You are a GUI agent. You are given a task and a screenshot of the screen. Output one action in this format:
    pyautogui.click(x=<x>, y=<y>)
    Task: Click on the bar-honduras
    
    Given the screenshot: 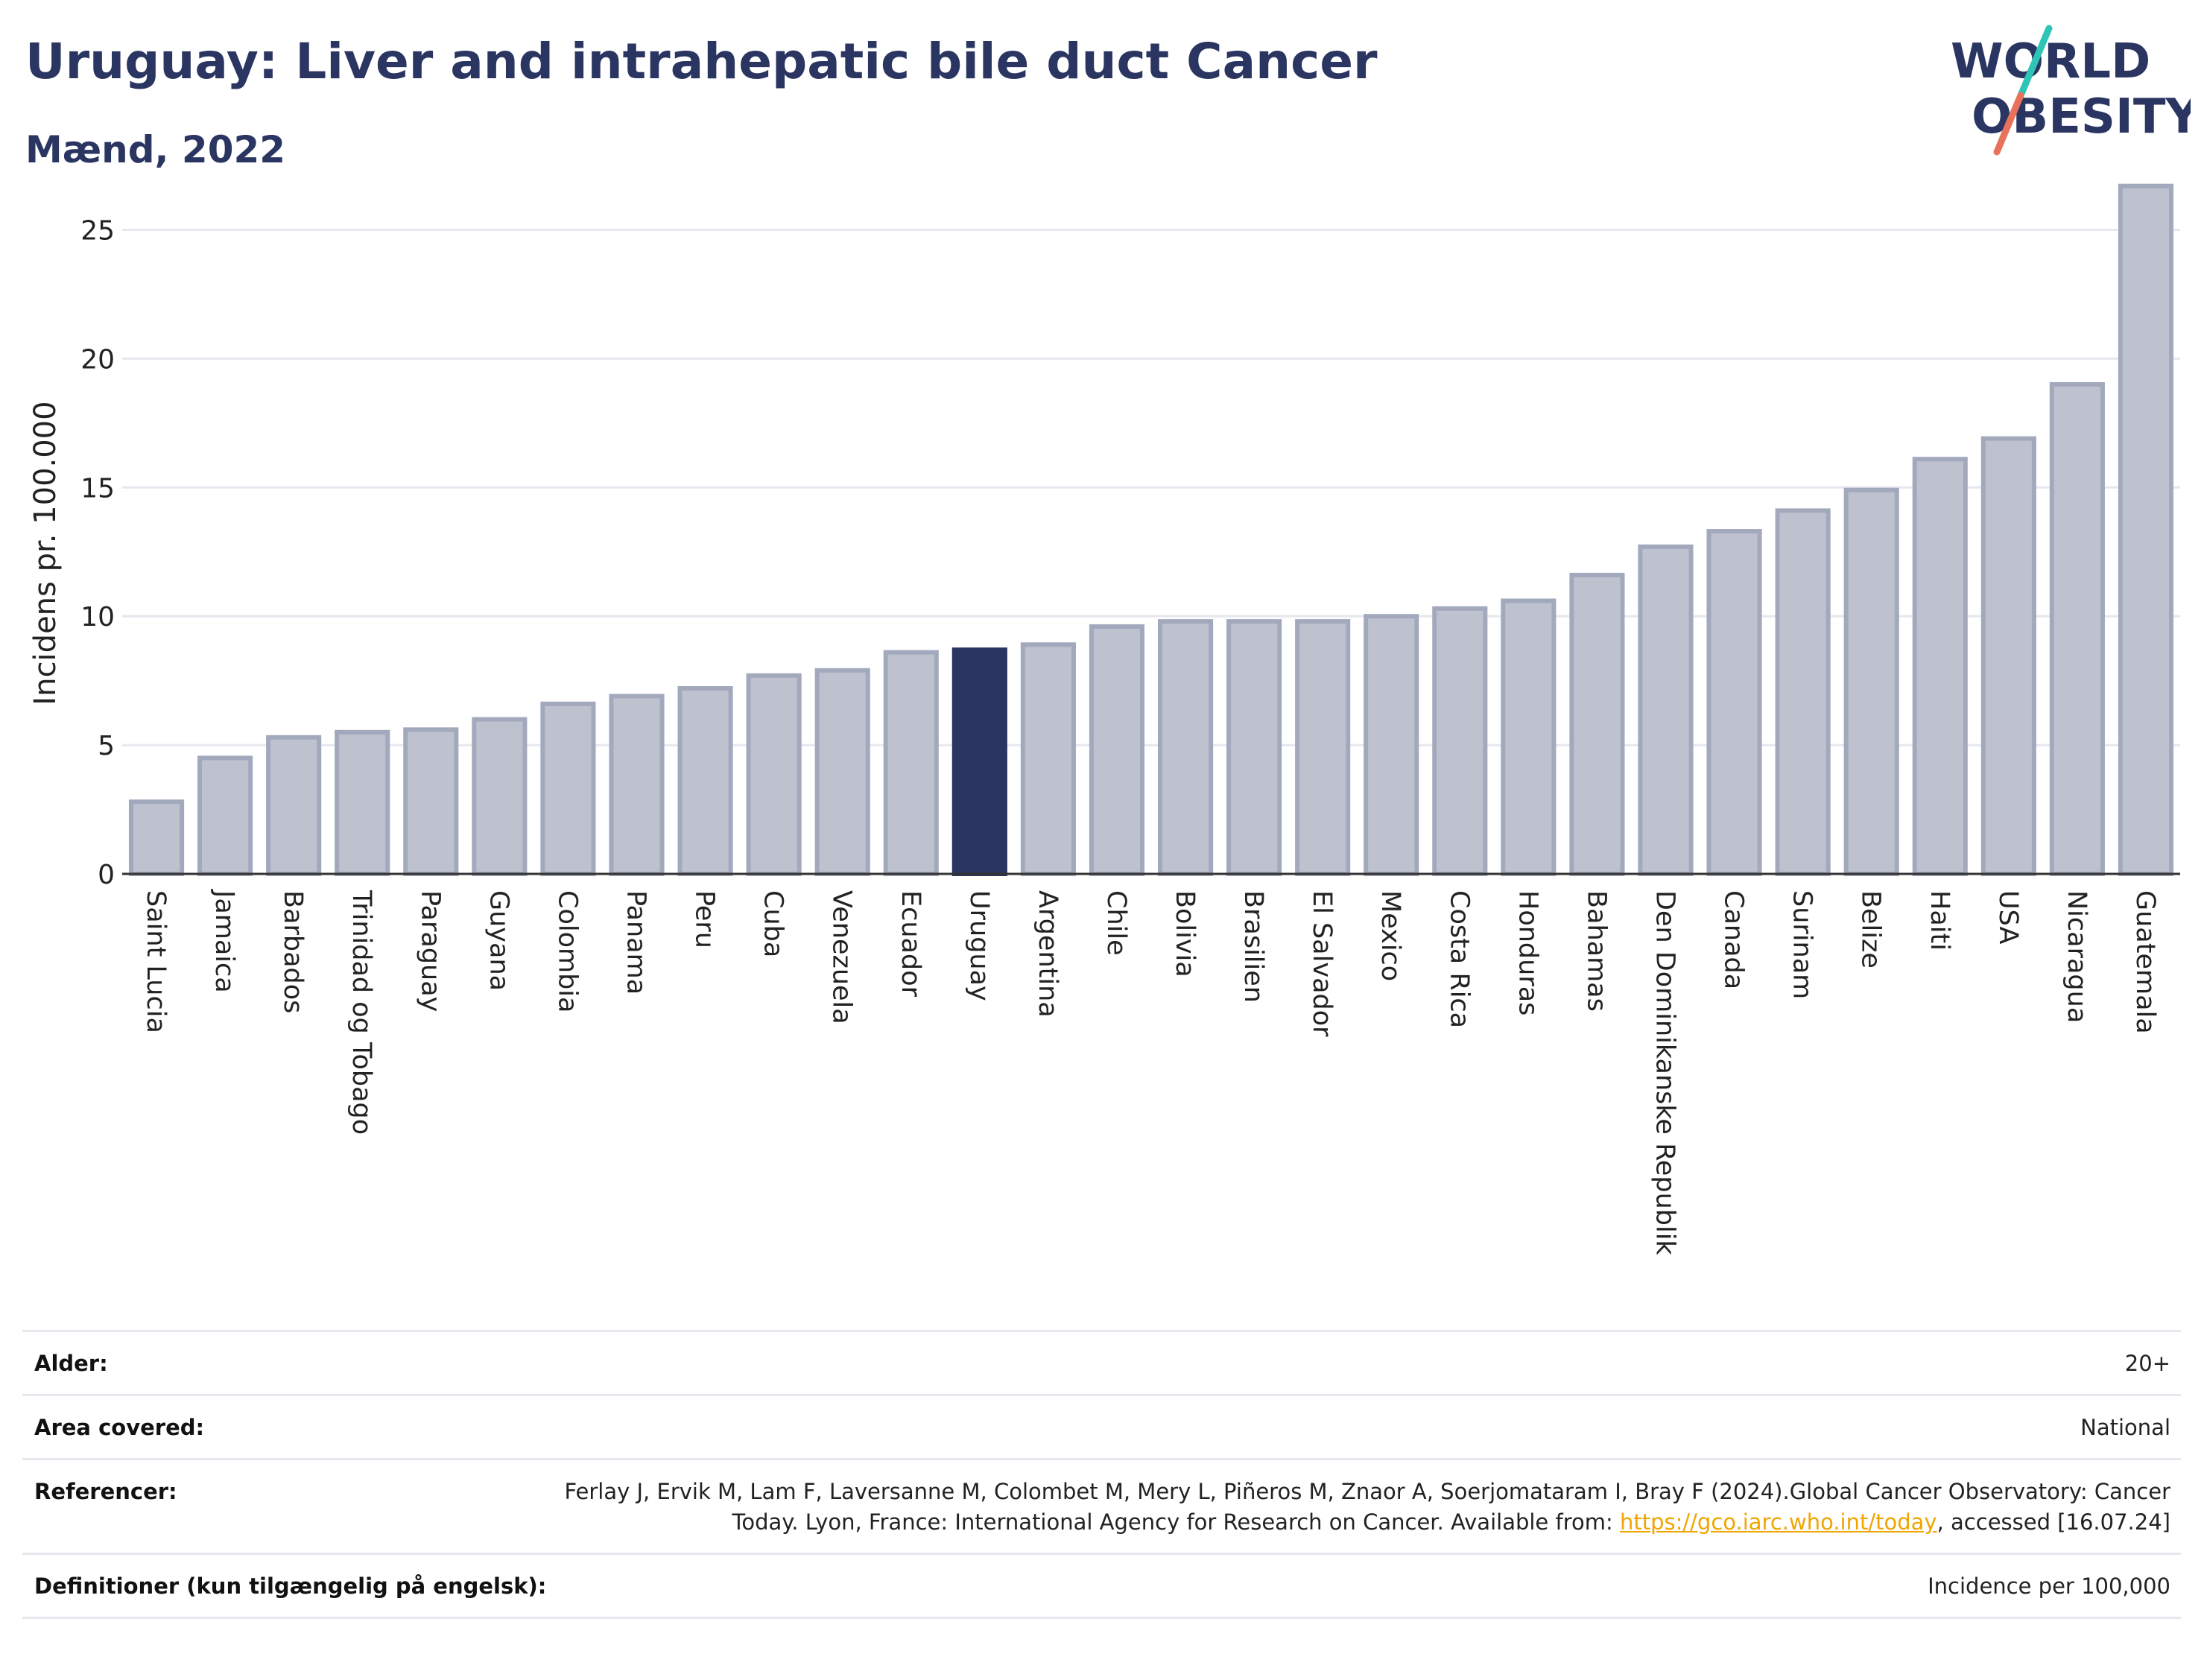 What is the action you would take?
    pyautogui.click(x=1529, y=737)
    